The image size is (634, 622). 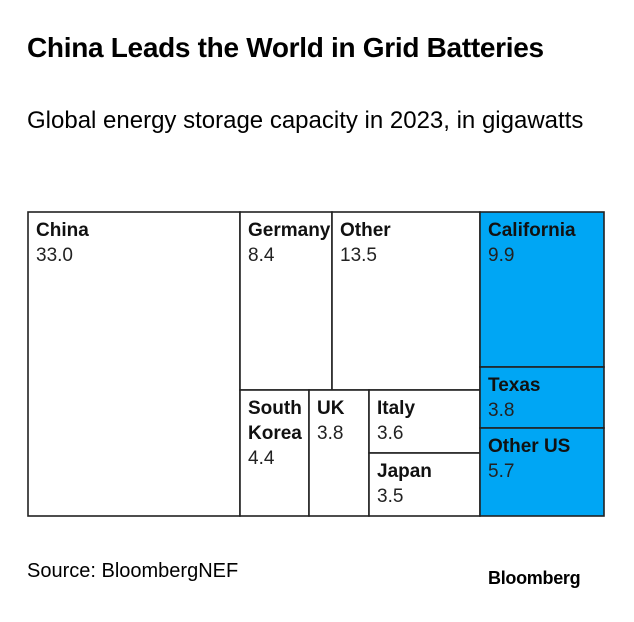 I want to click on tile-label-china: China, so click(x=62, y=230).